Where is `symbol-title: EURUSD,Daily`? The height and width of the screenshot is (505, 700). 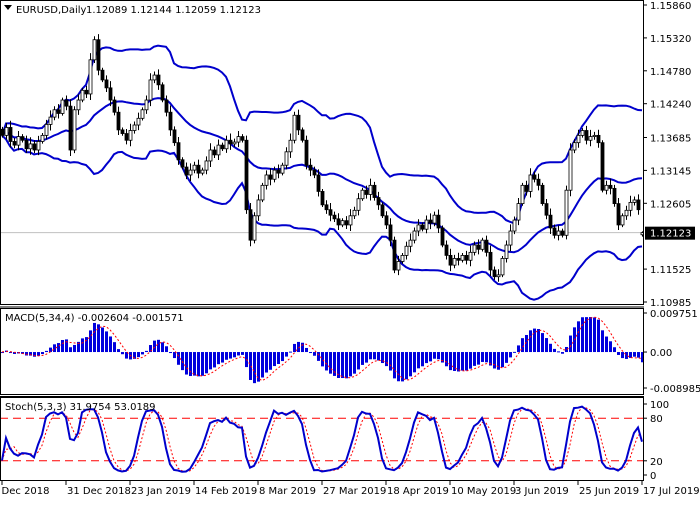
symbol-title: EURUSD,Daily is located at coordinates (51, 10).